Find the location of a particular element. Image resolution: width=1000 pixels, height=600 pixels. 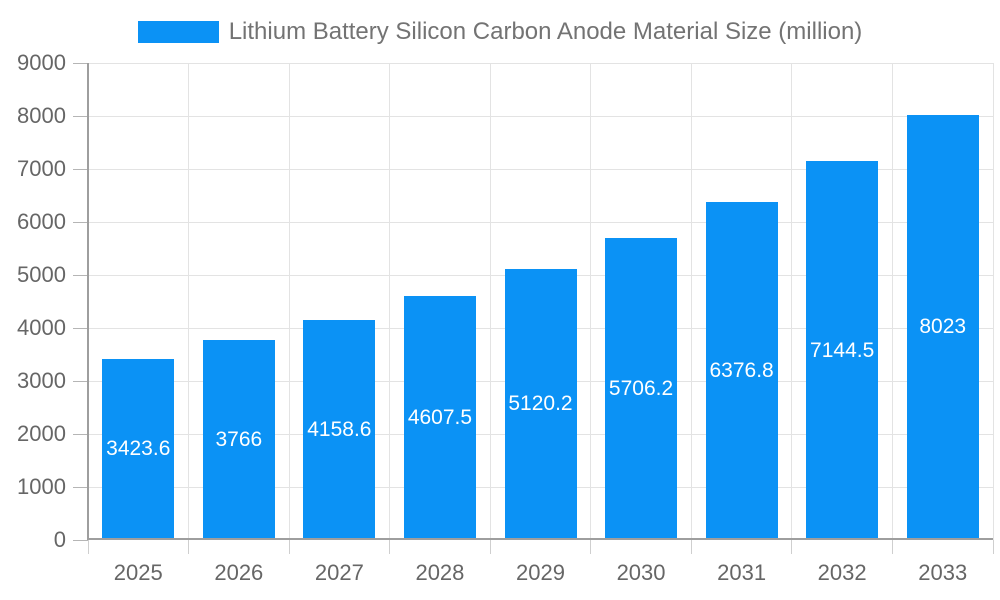

y-axis-label: 2000 is located at coordinates (41, 433).